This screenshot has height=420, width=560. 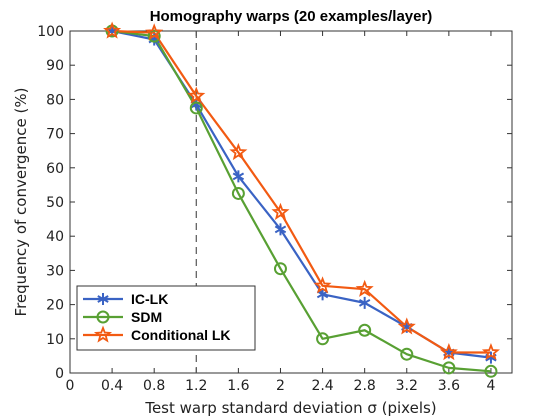 What do you see at coordinates (322, 386) in the screenshot?
I see `x-tick-label: 2.4` at bounding box center [322, 386].